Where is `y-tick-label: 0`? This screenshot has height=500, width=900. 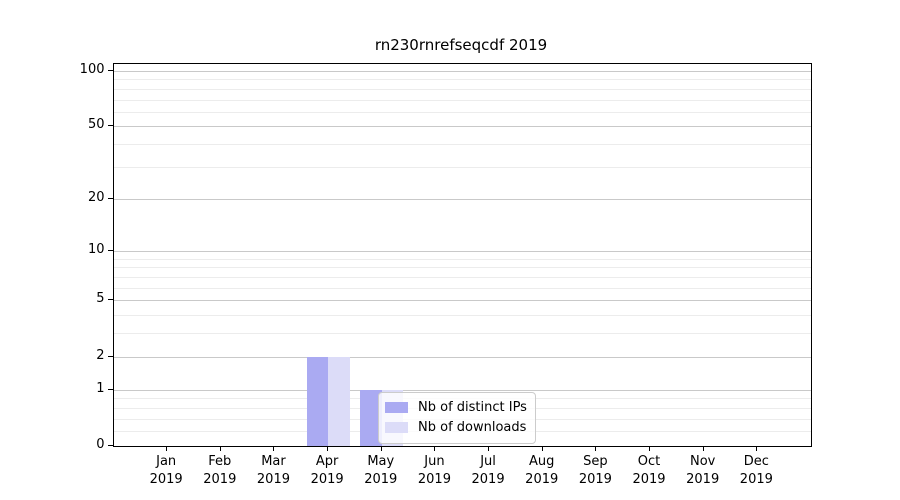
y-tick-label: 0 is located at coordinates (100, 444).